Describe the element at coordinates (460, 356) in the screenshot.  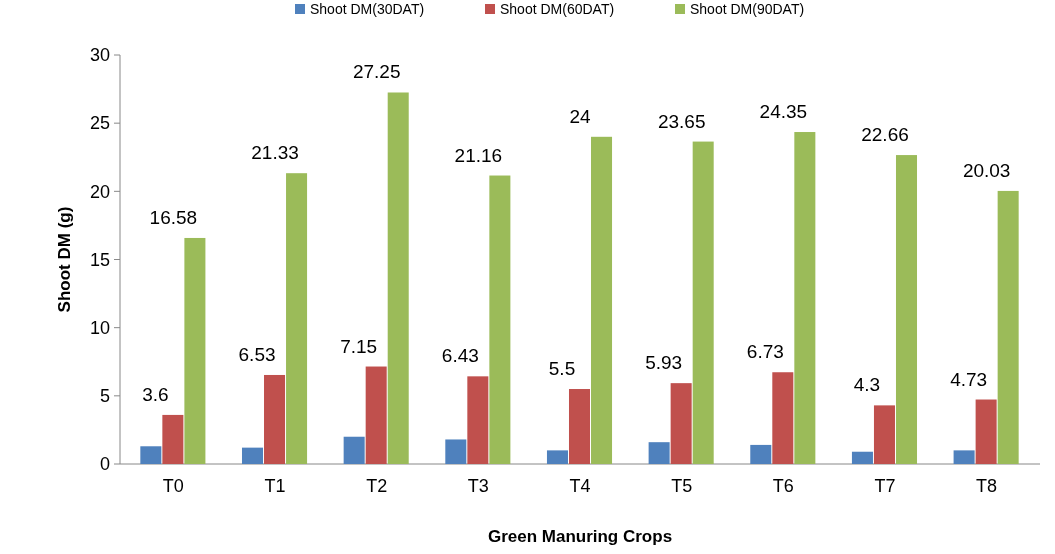
I see `data-label: 6.43` at that location.